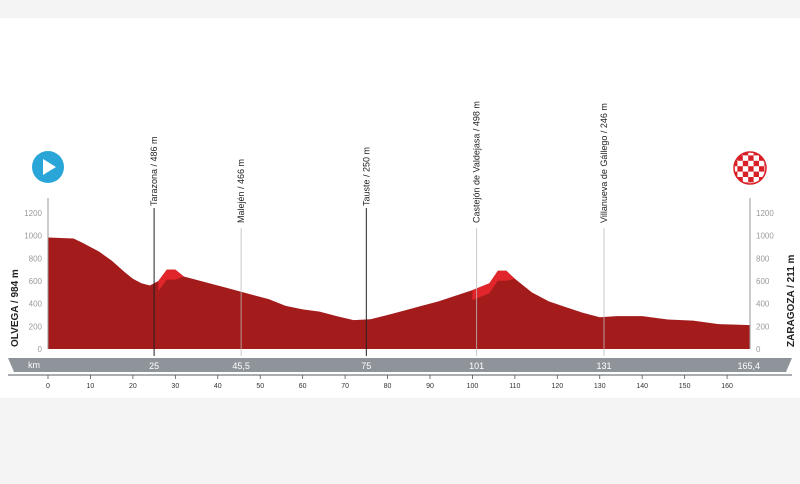 This screenshot has width=800, height=484. I want to click on waypoint-label-3: Tauste / 250 m, so click(366, 176).